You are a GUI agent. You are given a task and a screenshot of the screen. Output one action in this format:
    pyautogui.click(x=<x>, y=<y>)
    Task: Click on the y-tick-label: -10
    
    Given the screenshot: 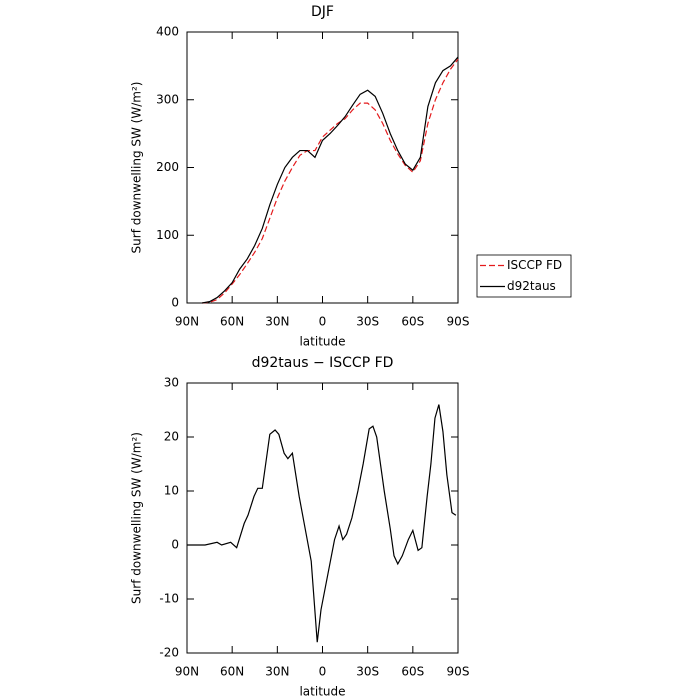 What is the action you would take?
    pyautogui.click(x=169, y=599)
    